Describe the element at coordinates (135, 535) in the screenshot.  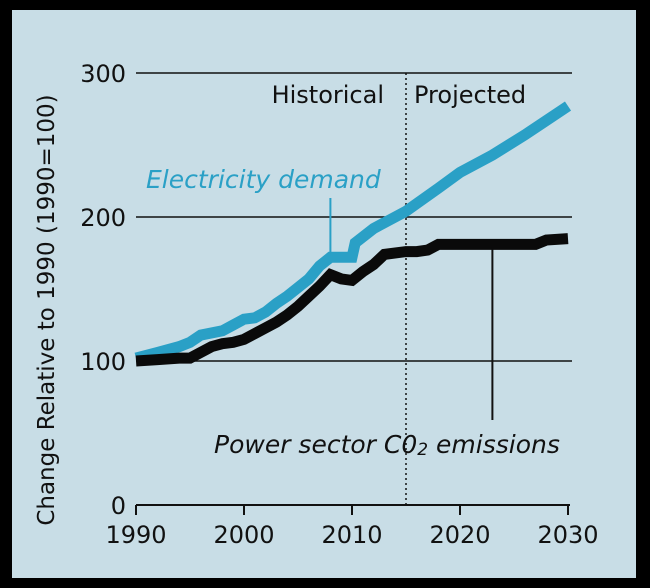
I see `x-tick-label-1990: 1990` at that location.